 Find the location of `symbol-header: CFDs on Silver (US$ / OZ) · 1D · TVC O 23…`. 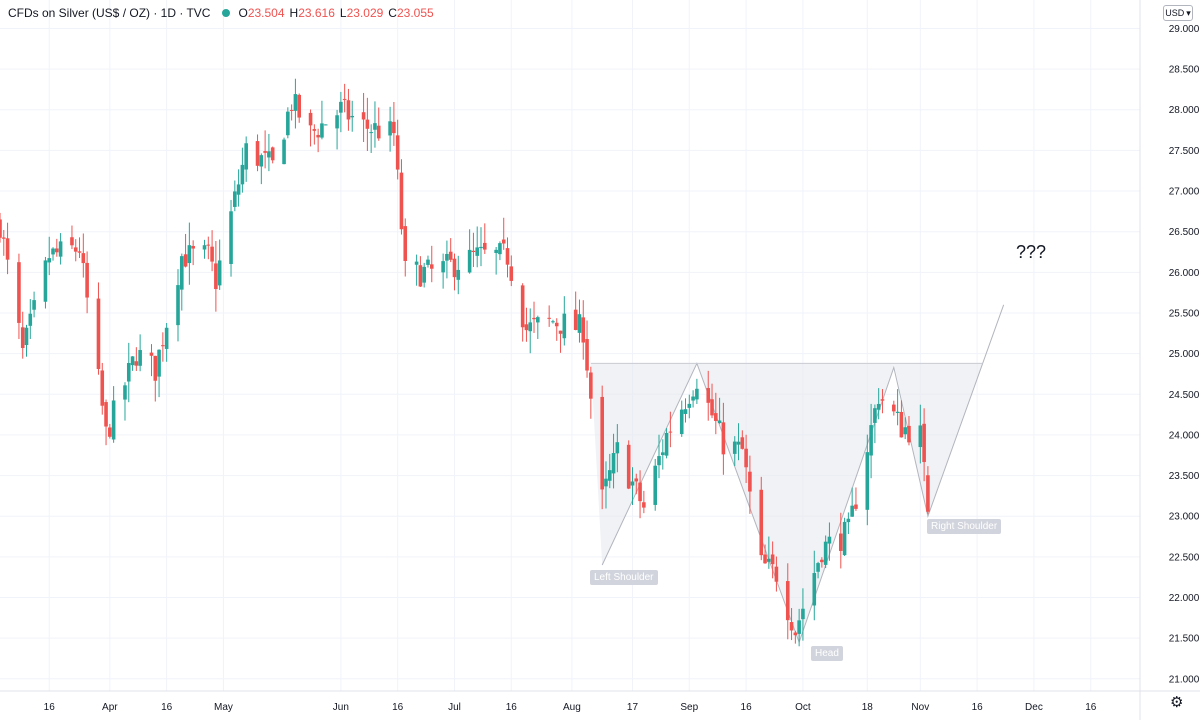

symbol-header: CFDs on Silver (US$ / OZ) · 1D · TVC O 23… is located at coordinates (223, 13).